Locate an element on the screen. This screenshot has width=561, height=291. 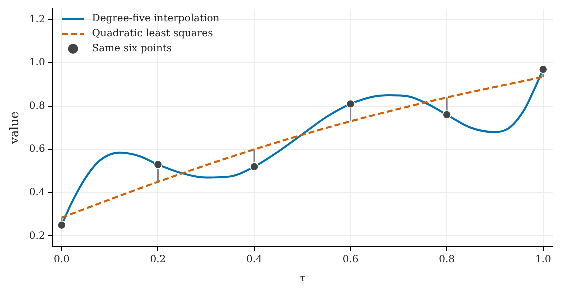
x-axis-title: τ is located at coordinates (303, 279).